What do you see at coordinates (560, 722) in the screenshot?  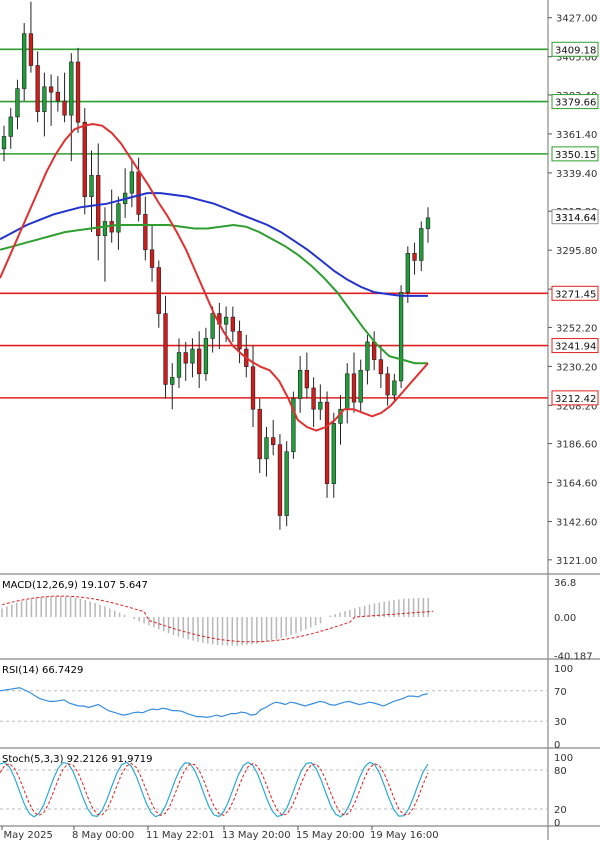 I see `rsi-tick-label: 30` at bounding box center [560, 722].